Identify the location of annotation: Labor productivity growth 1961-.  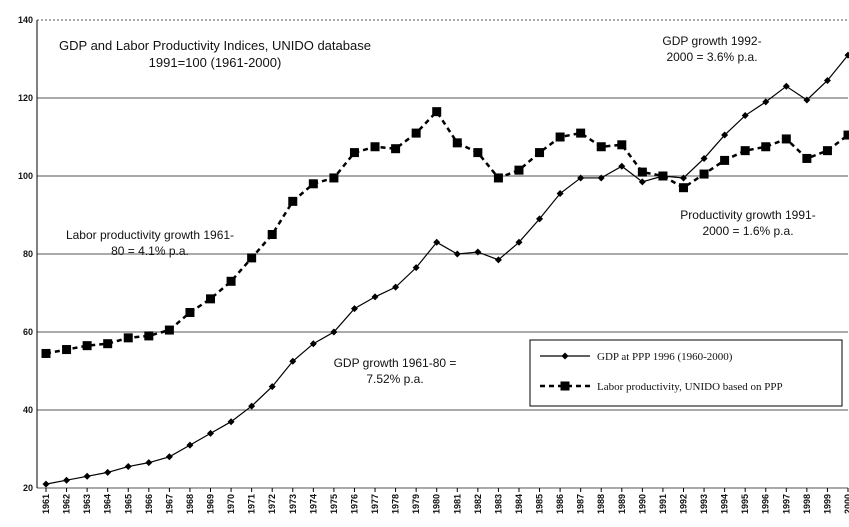
(150, 235).